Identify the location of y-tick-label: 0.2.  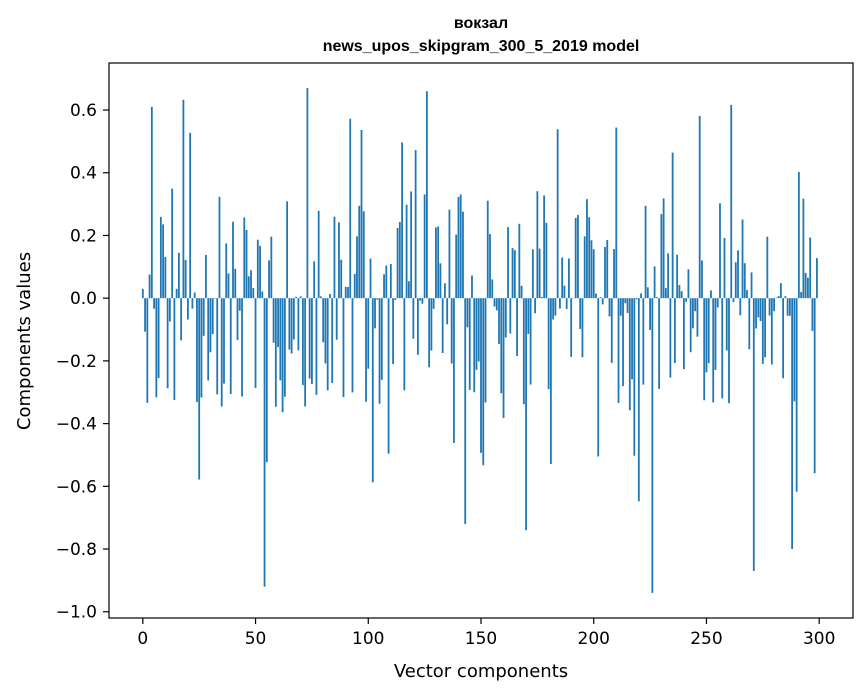
(83, 236).